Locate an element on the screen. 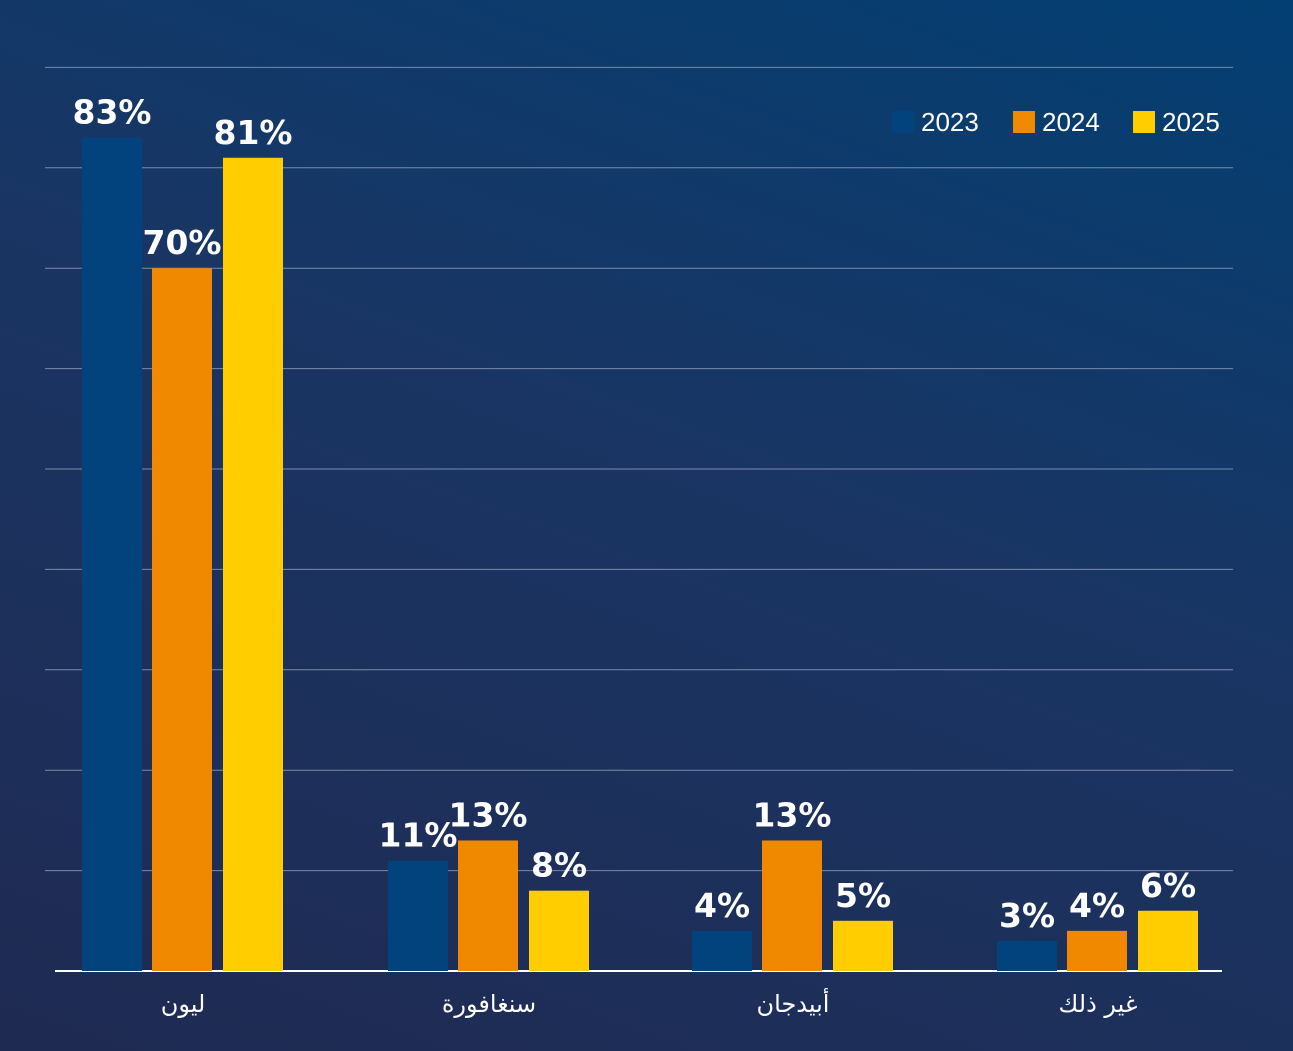 Image resolution: width=1293 pixels, height=1051 pixels. data-label-2025-1: 8% is located at coordinates (559, 865).